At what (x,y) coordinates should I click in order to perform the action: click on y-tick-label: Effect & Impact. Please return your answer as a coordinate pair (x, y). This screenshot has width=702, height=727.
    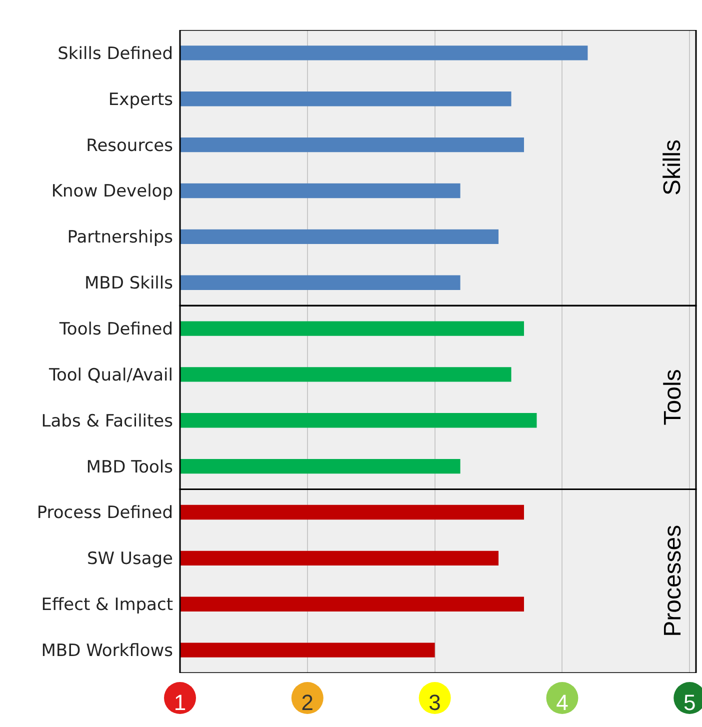
    Looking at the image, I should click on (107, 605).